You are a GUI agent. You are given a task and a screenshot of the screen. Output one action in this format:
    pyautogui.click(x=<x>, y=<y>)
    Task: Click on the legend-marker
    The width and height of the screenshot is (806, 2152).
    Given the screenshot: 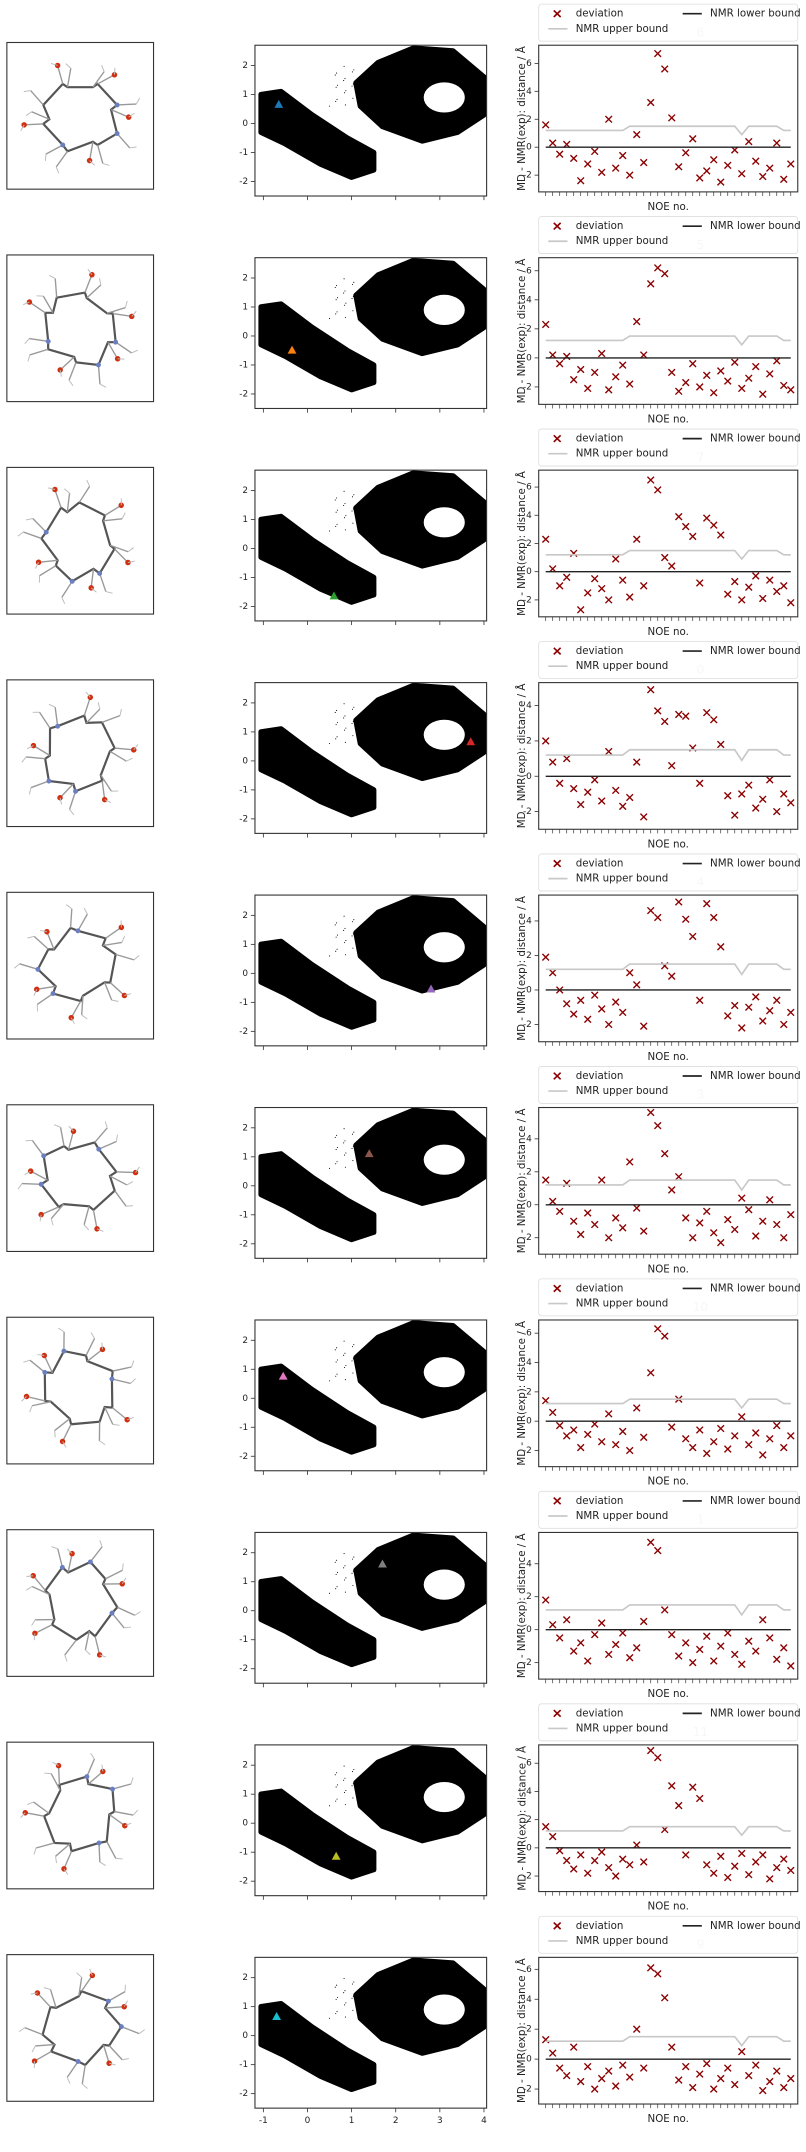 What is the action you would take?
    pyautogui.click(x=557, y=438)
    